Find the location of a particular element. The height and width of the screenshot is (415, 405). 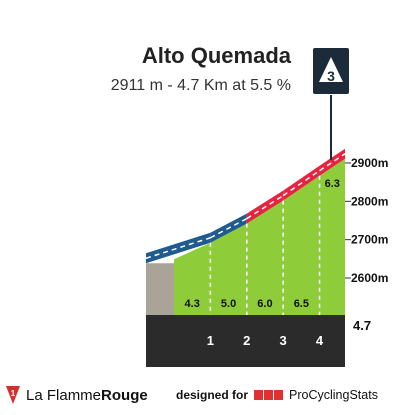

brand-bold: Rouge is located at coordinates (124, 395).